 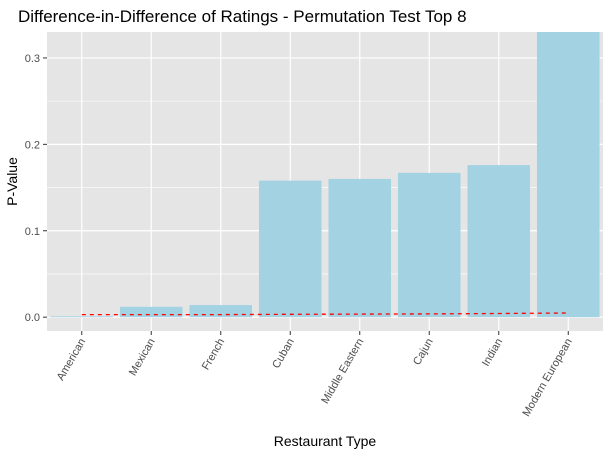 What do you see at coordinates (32, 232) in the screenshot?
I see `y-tick-label: 0.1` at bounding box center [32, 232].